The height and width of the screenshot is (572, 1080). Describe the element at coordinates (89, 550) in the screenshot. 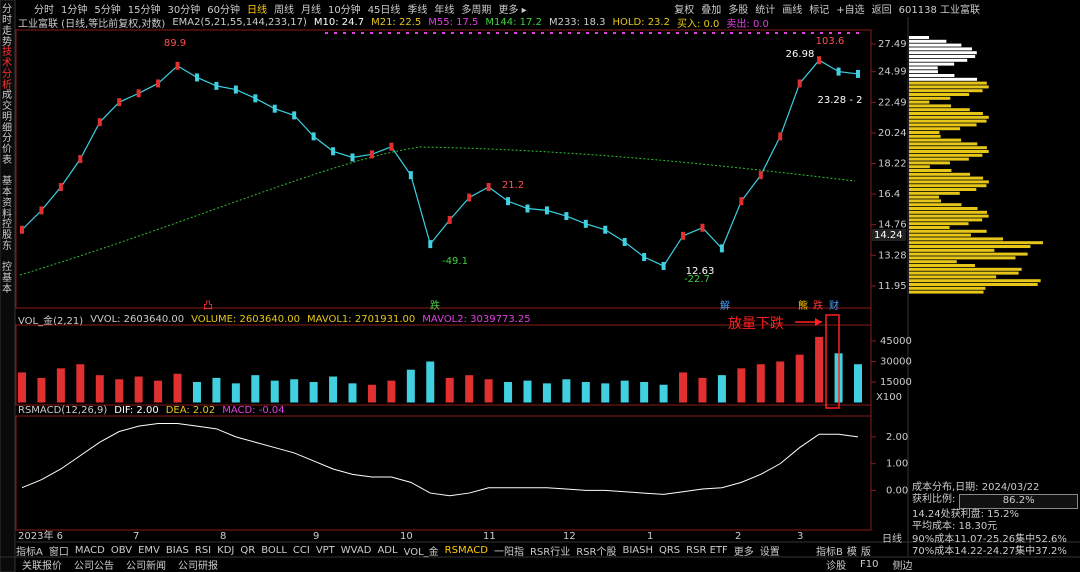

I see `indicator-tab: MACD` at that location.